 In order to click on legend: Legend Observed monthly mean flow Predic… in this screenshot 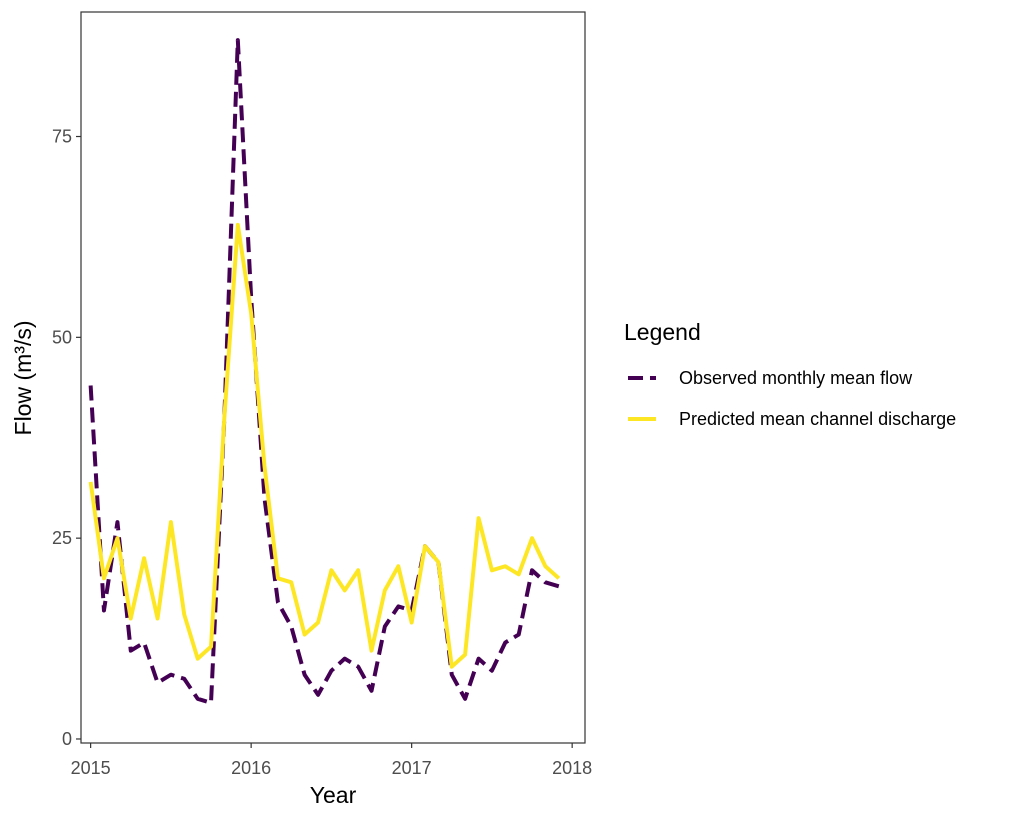, I will do `click(790, 374)`.